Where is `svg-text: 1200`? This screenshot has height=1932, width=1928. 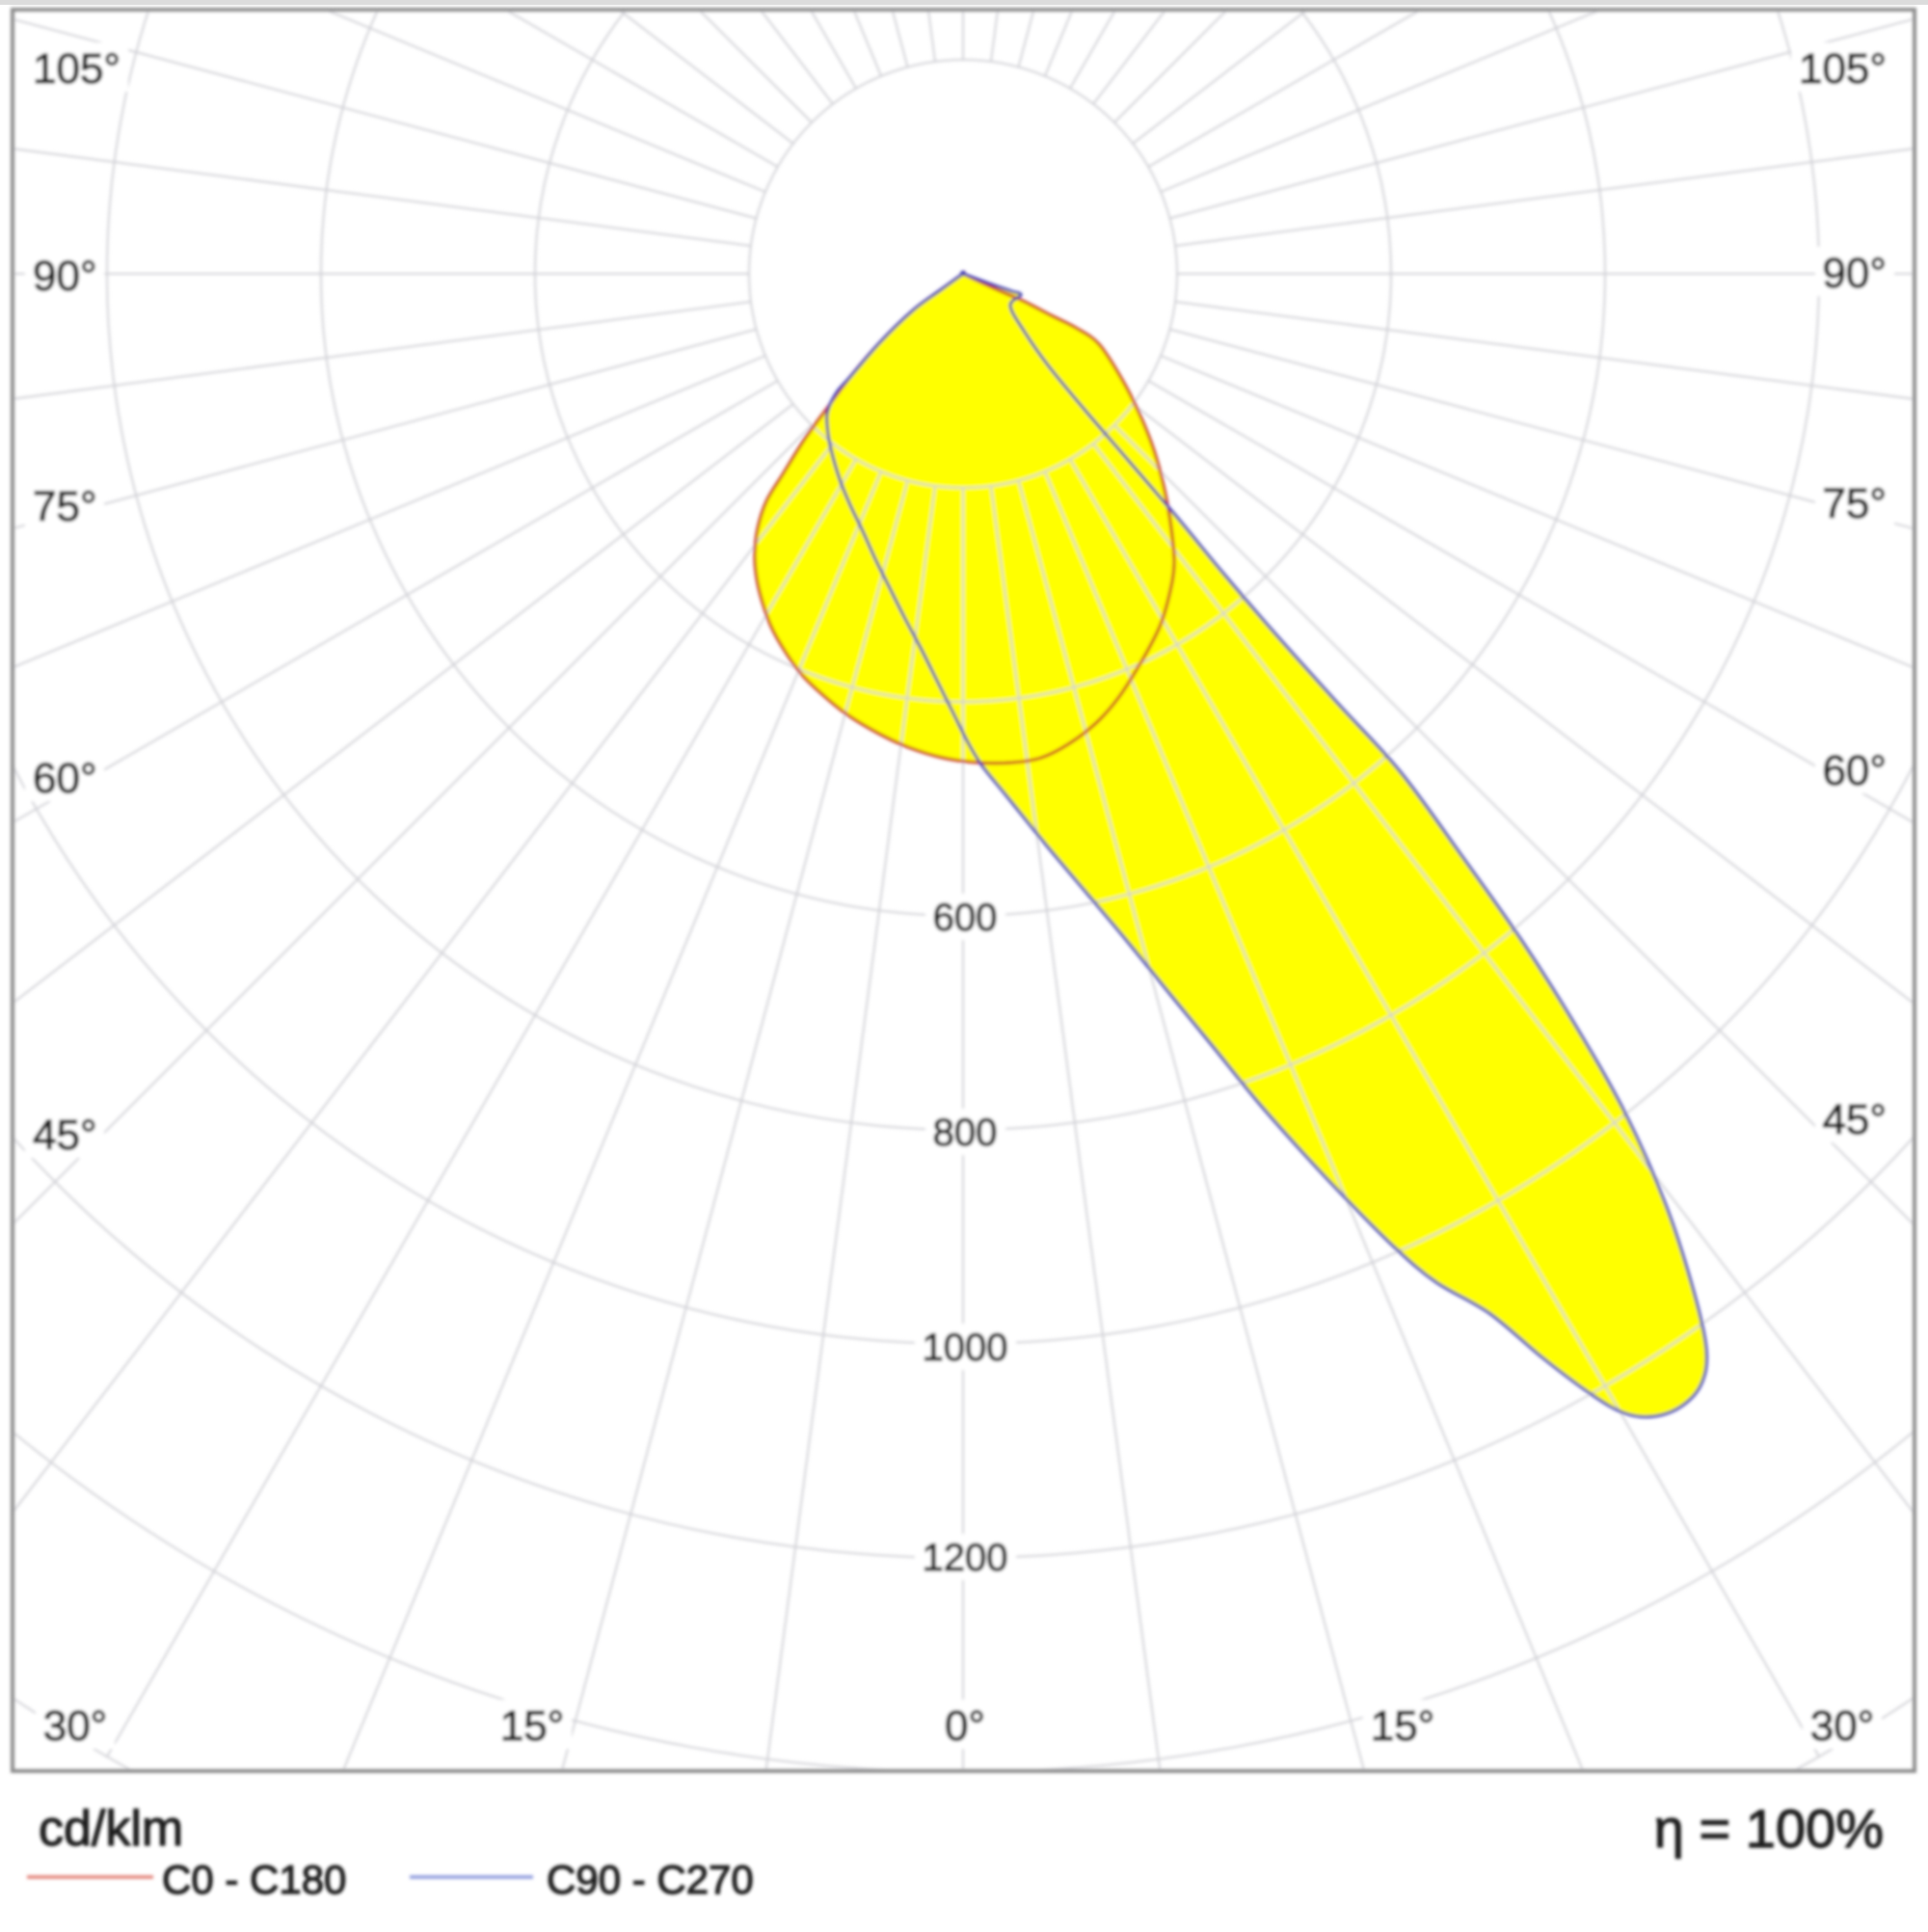 svg-text: 1200 is located at coordinates (966, 1558).